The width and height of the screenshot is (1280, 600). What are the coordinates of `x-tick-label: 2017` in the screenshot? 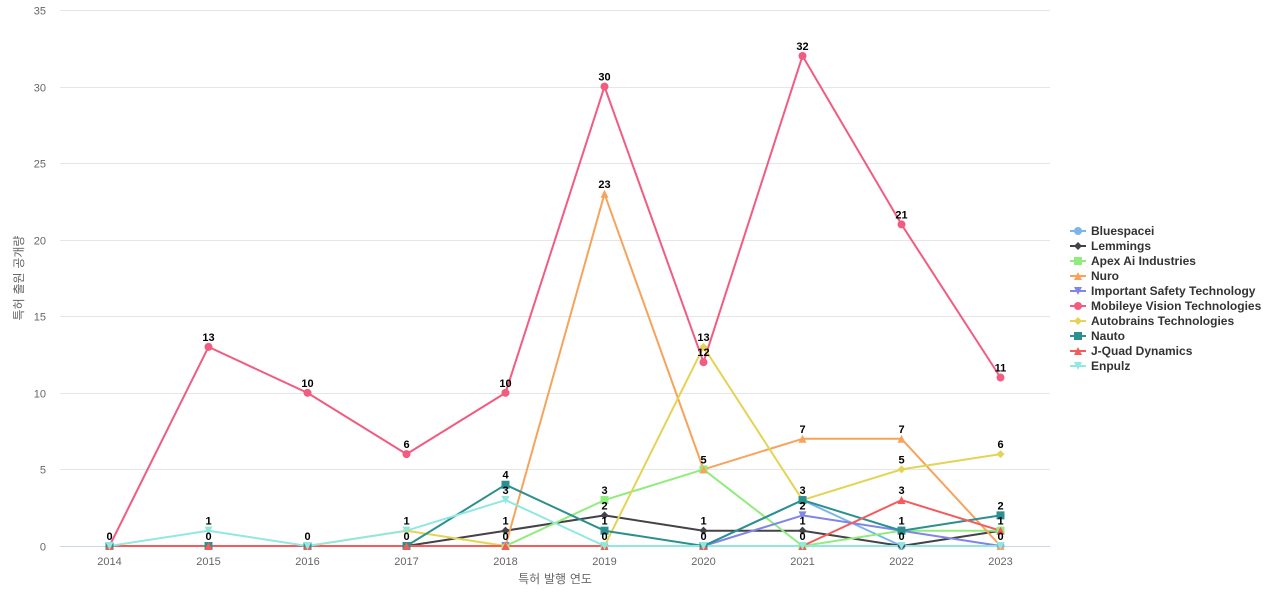 It's located at (406, 562).